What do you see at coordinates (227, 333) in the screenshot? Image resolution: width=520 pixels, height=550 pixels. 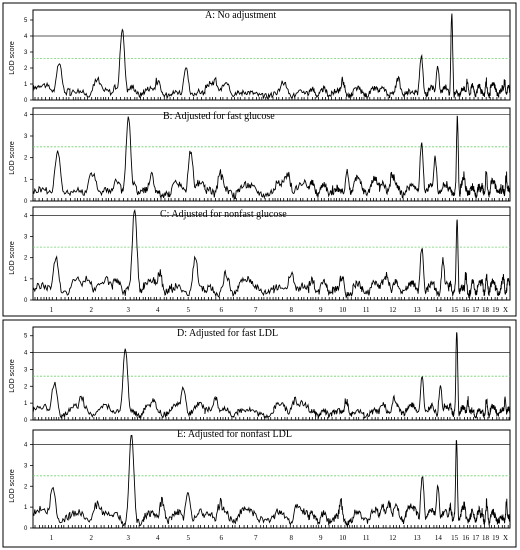 I see `panel-title: D: Adjusted for fast LDL` at bounding box center [227, 333].